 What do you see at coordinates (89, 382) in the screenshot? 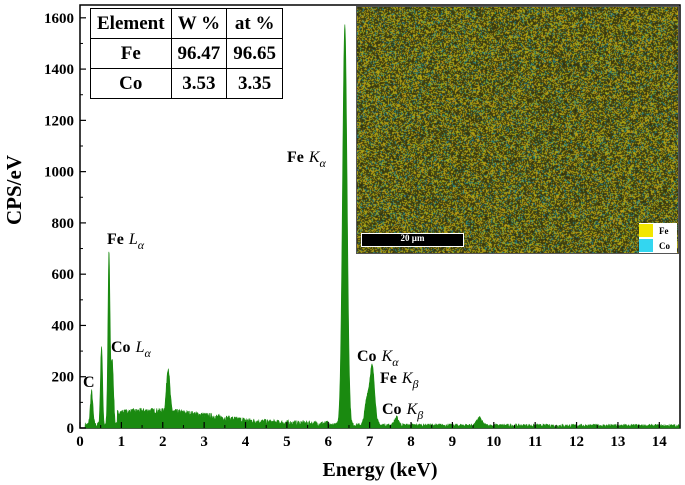
I see `peak-label: C` at bounding box center [89, 382].